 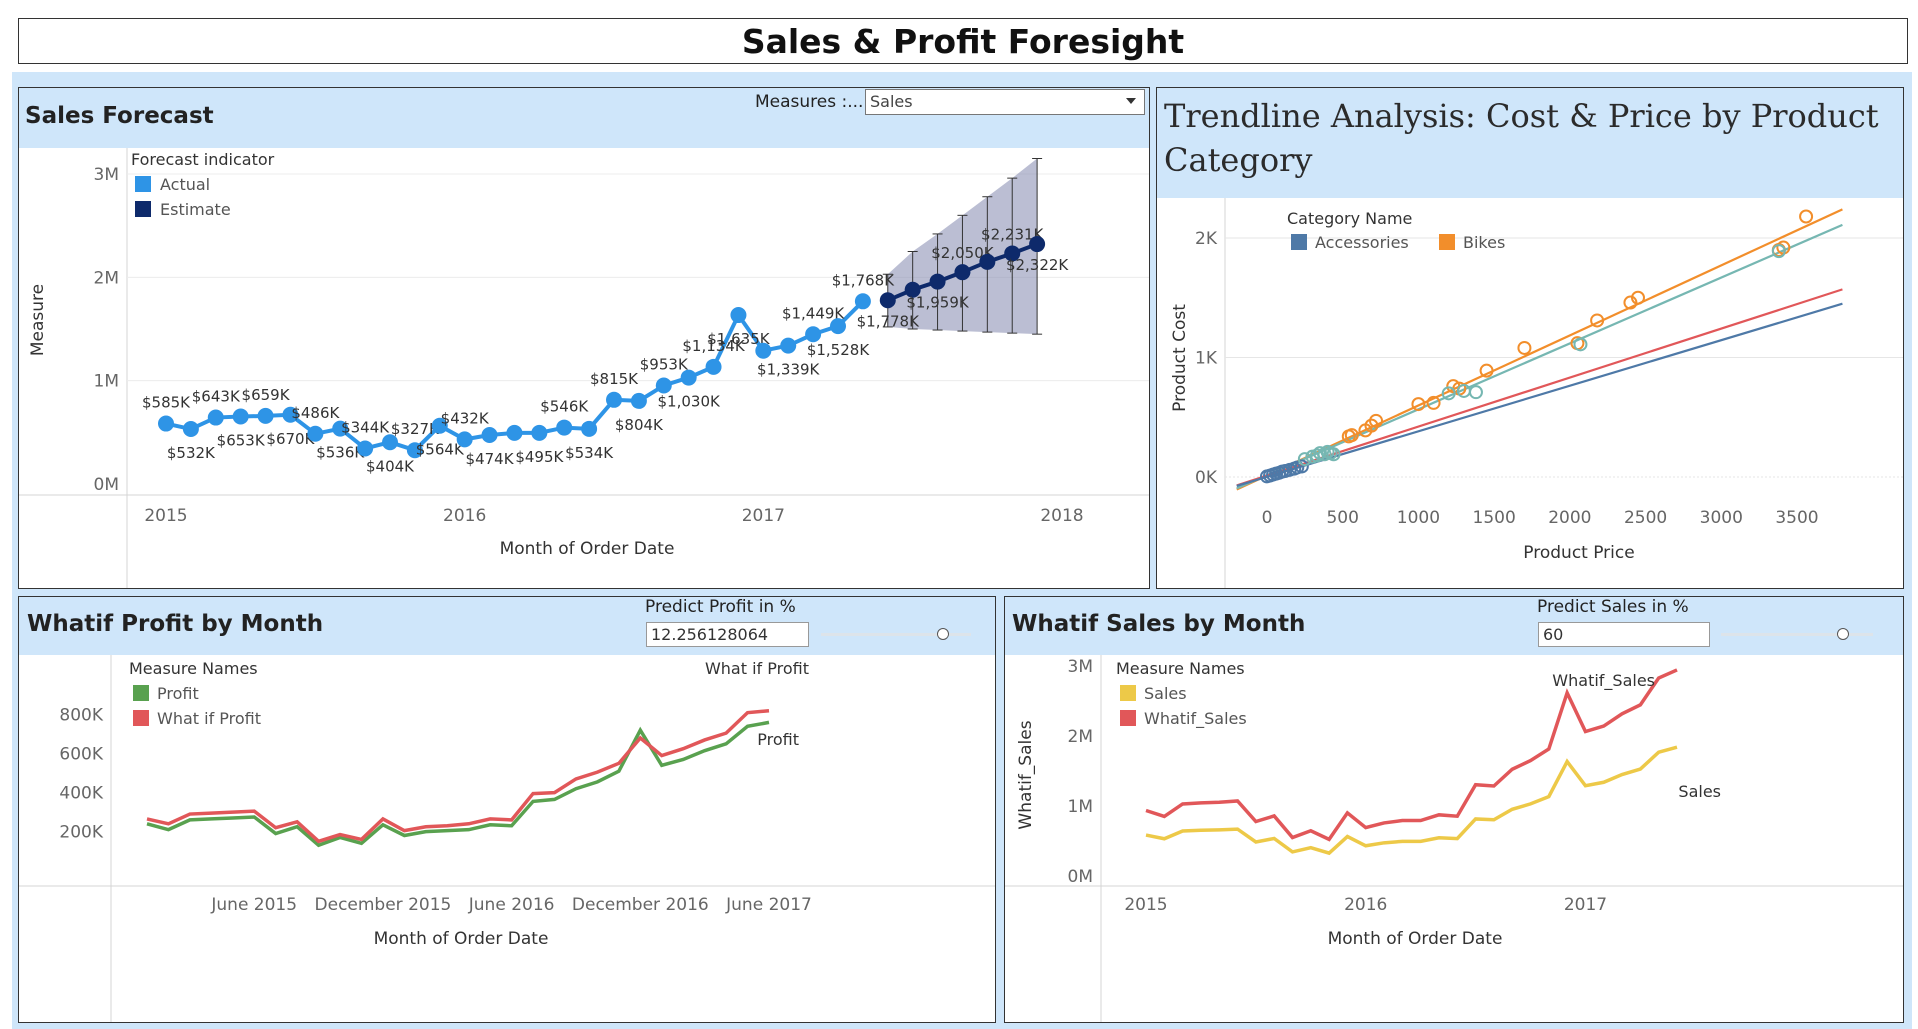 What do you see at coordinates (962, 253) in the screenshot?
I see `data-label: $2,050K` at bounding box center [962, 253].